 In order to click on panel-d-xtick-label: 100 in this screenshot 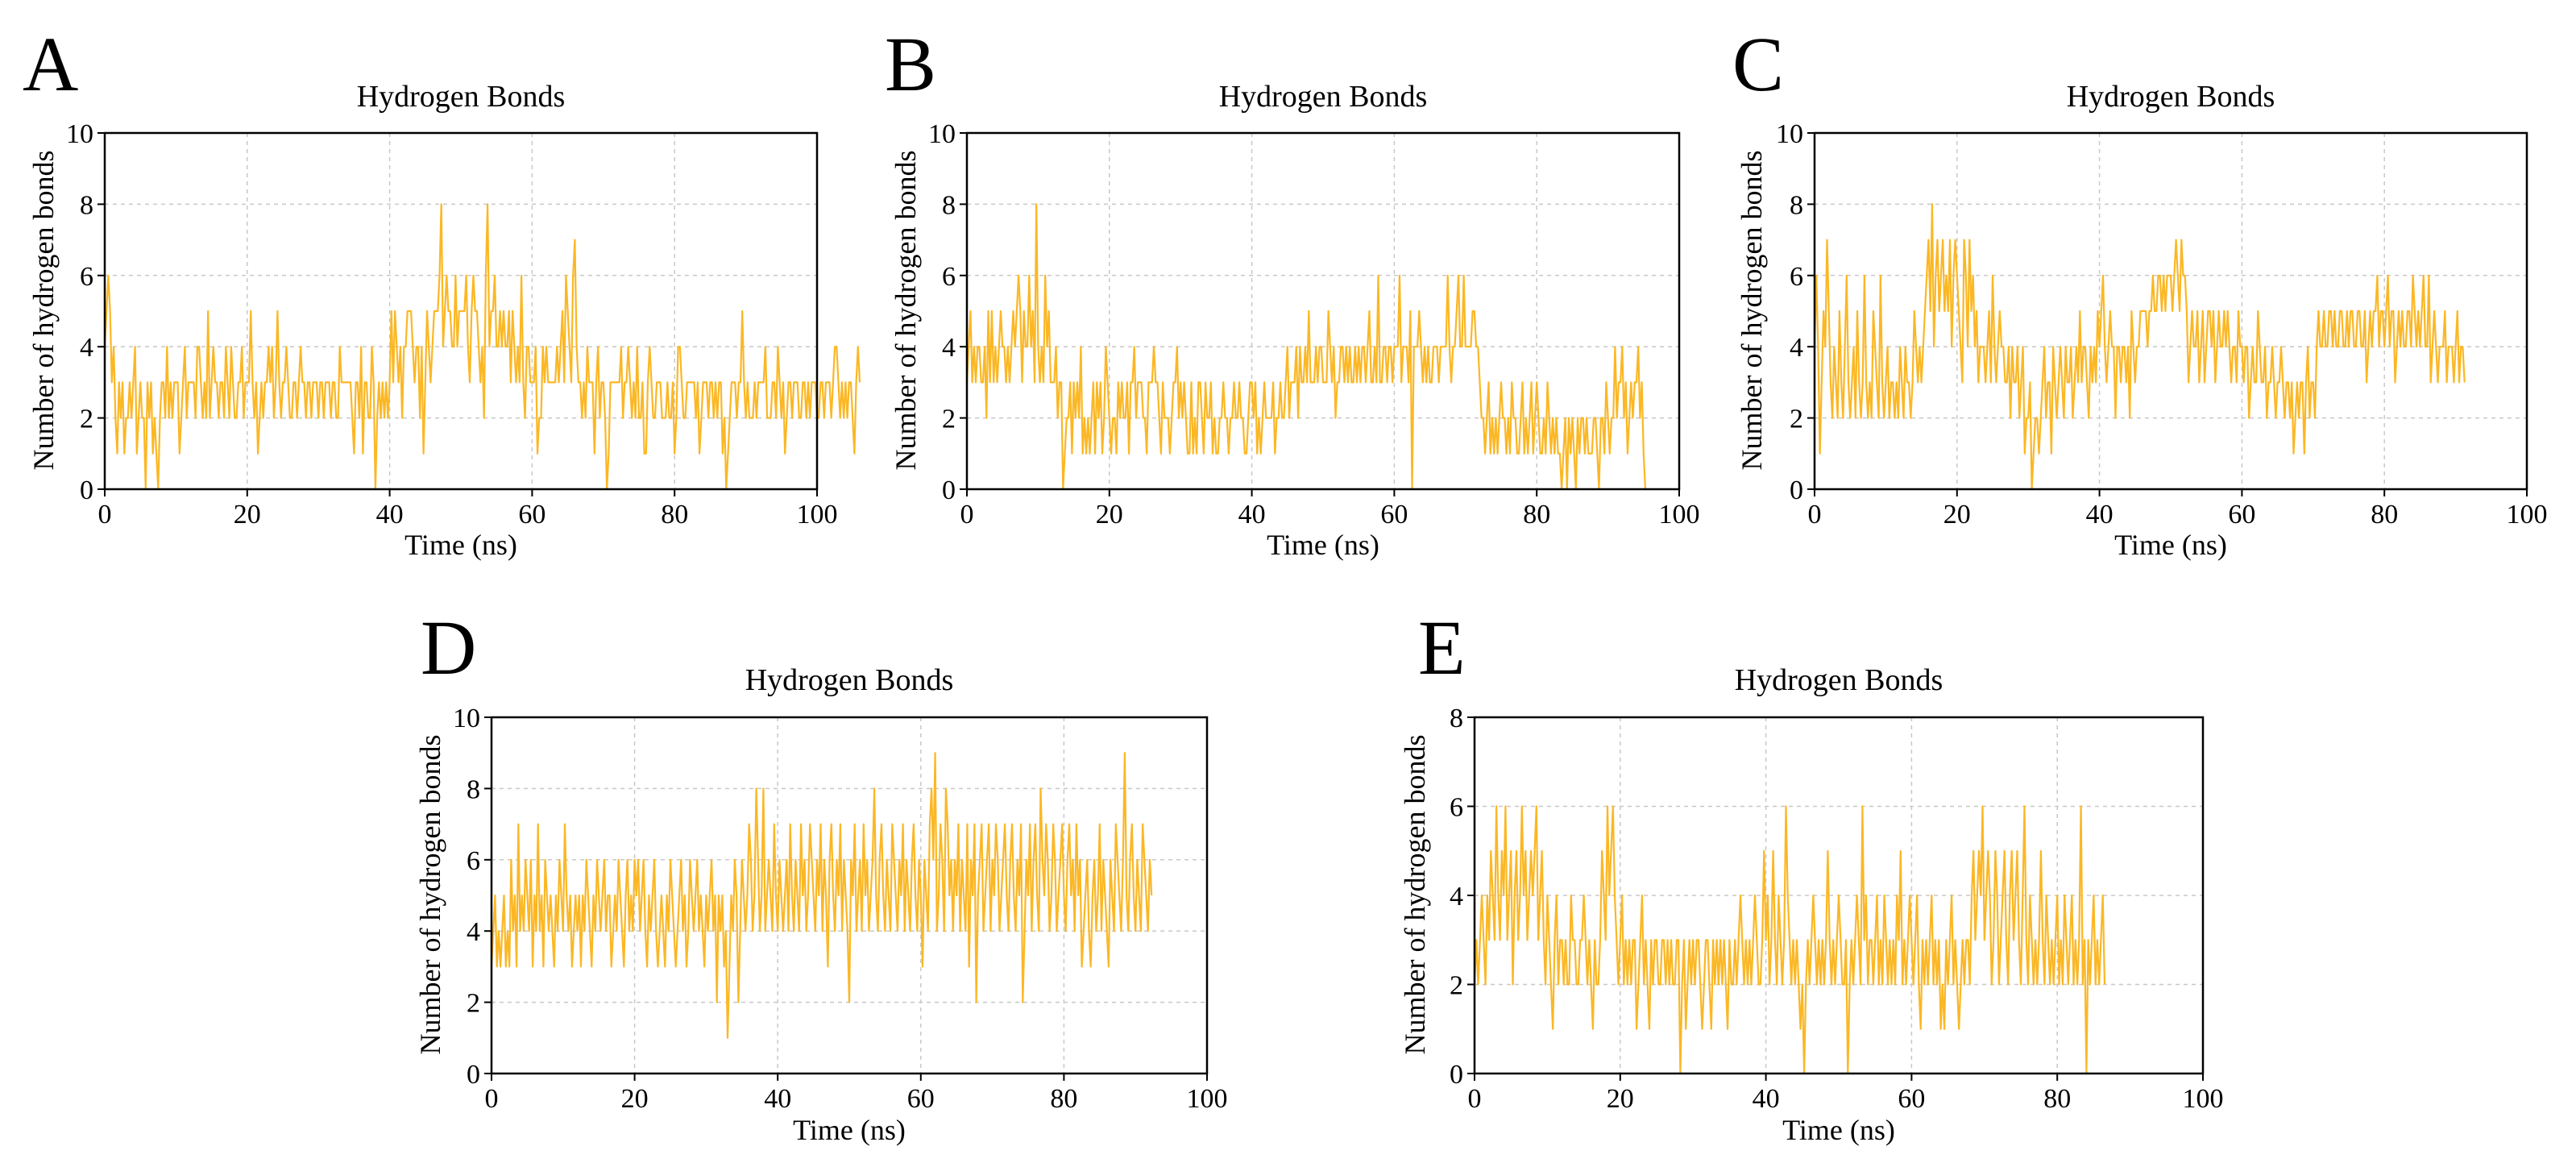, I will do `click(1207, 1099)`.